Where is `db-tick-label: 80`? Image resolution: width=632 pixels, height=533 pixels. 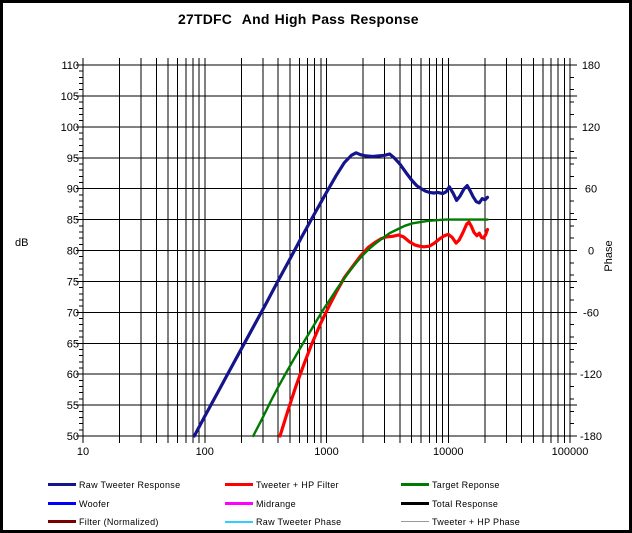
db-tick-label: 80 is located at coordinates (73, 252).